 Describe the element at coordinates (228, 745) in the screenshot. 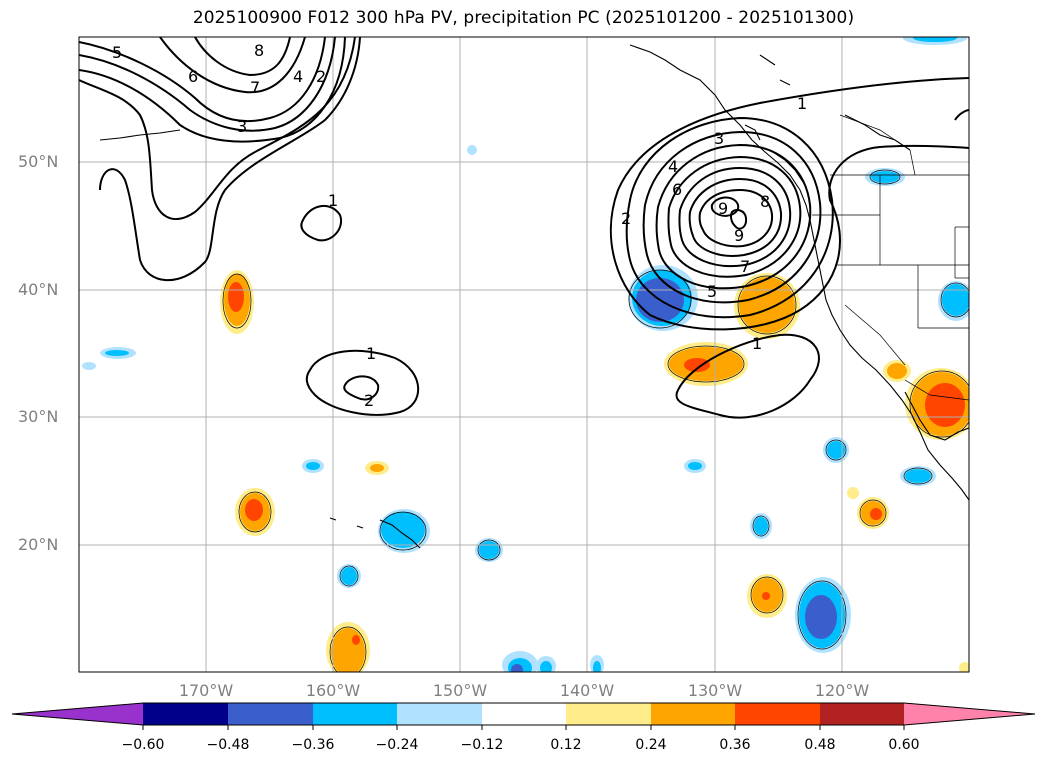

I see `colorbar-tick-label: −0.48` at that location.